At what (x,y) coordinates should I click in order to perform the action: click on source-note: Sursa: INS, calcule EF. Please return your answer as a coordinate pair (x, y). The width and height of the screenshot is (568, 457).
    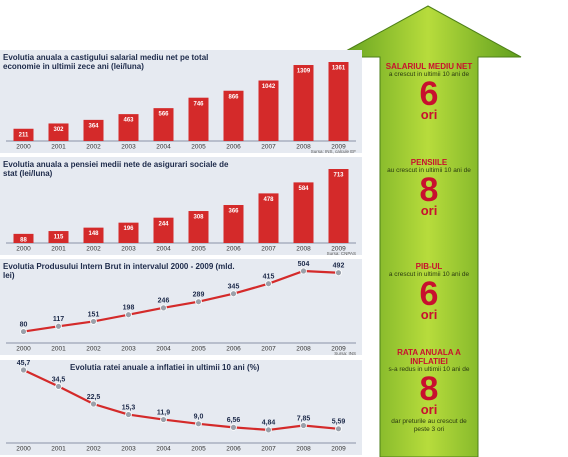
    Looking at the image, I should click on (334, 151).